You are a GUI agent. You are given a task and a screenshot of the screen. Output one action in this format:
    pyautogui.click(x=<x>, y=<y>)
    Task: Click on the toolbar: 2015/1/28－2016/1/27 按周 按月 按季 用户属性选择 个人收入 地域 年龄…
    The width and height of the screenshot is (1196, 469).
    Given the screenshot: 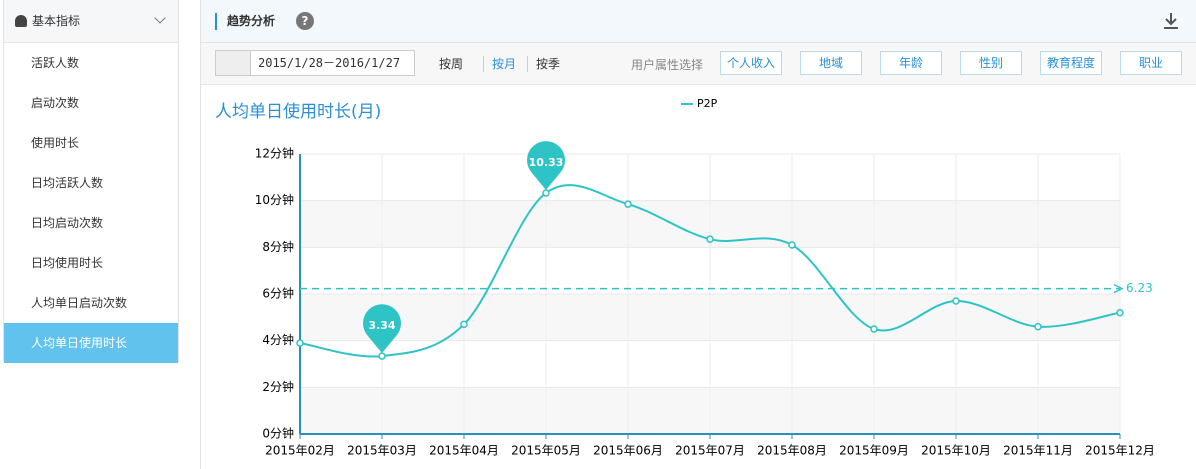 What is the action you would take?
    pyautogui.click(x=698, y=64)
    